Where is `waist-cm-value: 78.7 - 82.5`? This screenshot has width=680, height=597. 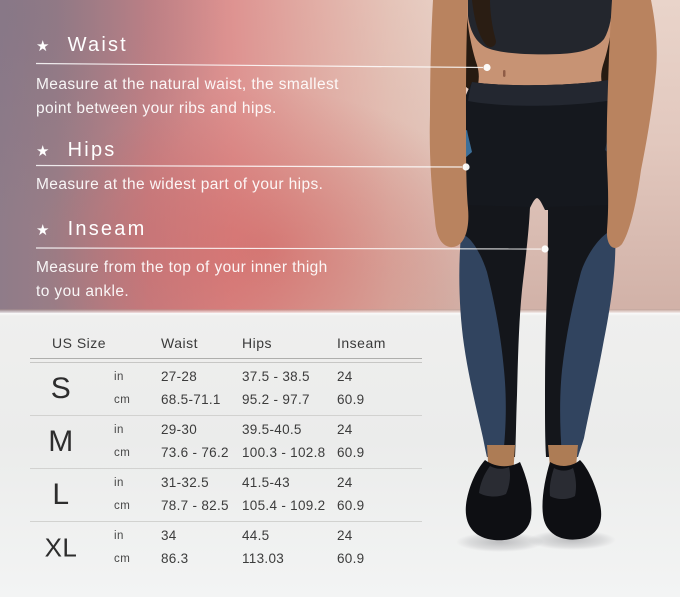
waist-cm-value: 78.7 - 82.5 is located at coordinates (195, 505).